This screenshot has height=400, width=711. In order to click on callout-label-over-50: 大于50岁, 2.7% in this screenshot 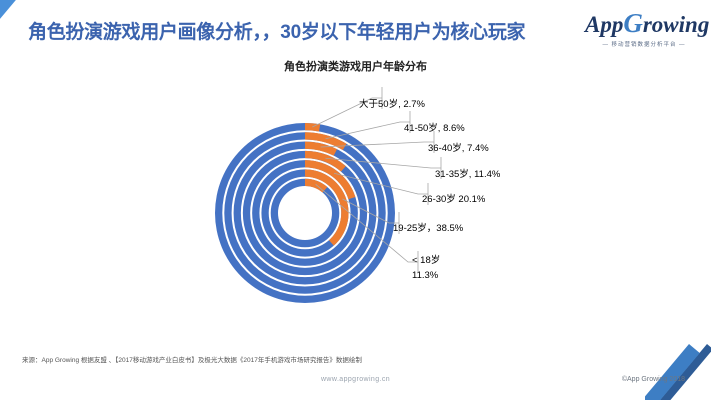, I will do `click(392, 104)`.